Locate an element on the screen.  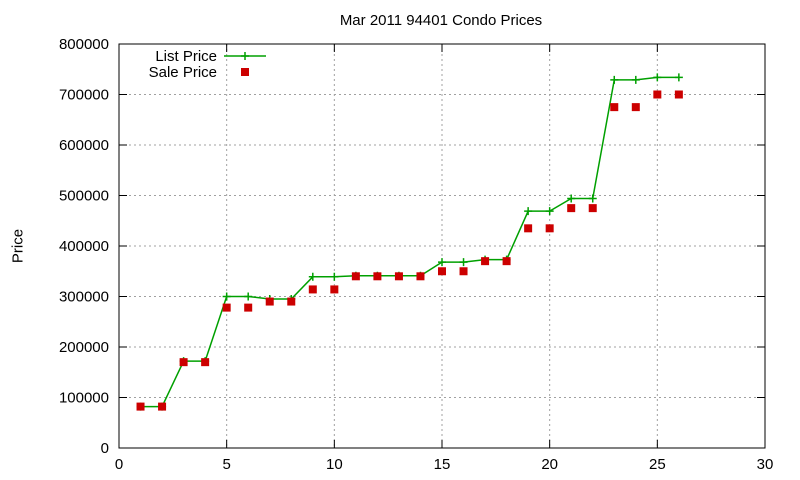
y-tick-label: 300000 is located at coordinates (84, 297).